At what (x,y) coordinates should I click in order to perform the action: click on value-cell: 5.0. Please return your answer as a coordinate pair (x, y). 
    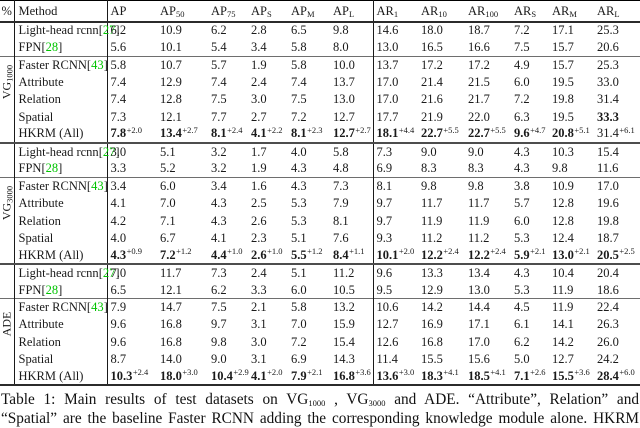
    Looking at the image, I should click on (522, 359).